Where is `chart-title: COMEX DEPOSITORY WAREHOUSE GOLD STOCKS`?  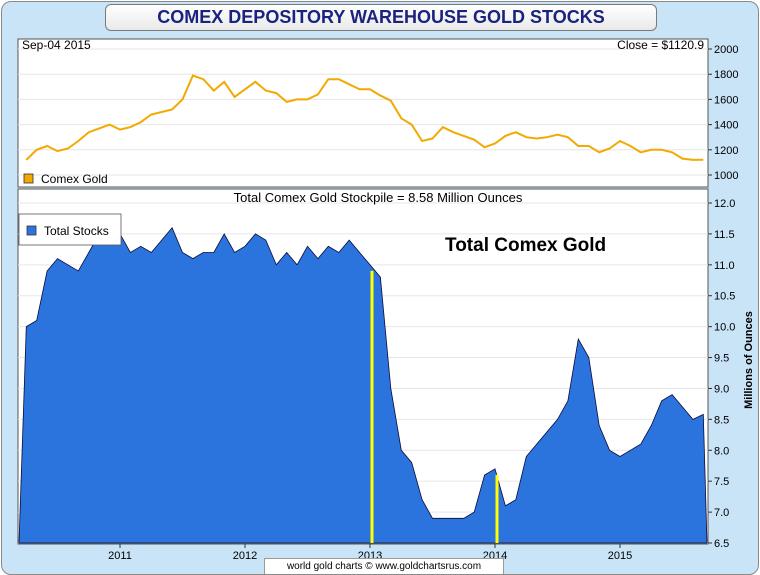
chart-title: COMEX DEPOSITORY WAREHOUSE GOLD STOCKS is located at coordinates (381, 17).